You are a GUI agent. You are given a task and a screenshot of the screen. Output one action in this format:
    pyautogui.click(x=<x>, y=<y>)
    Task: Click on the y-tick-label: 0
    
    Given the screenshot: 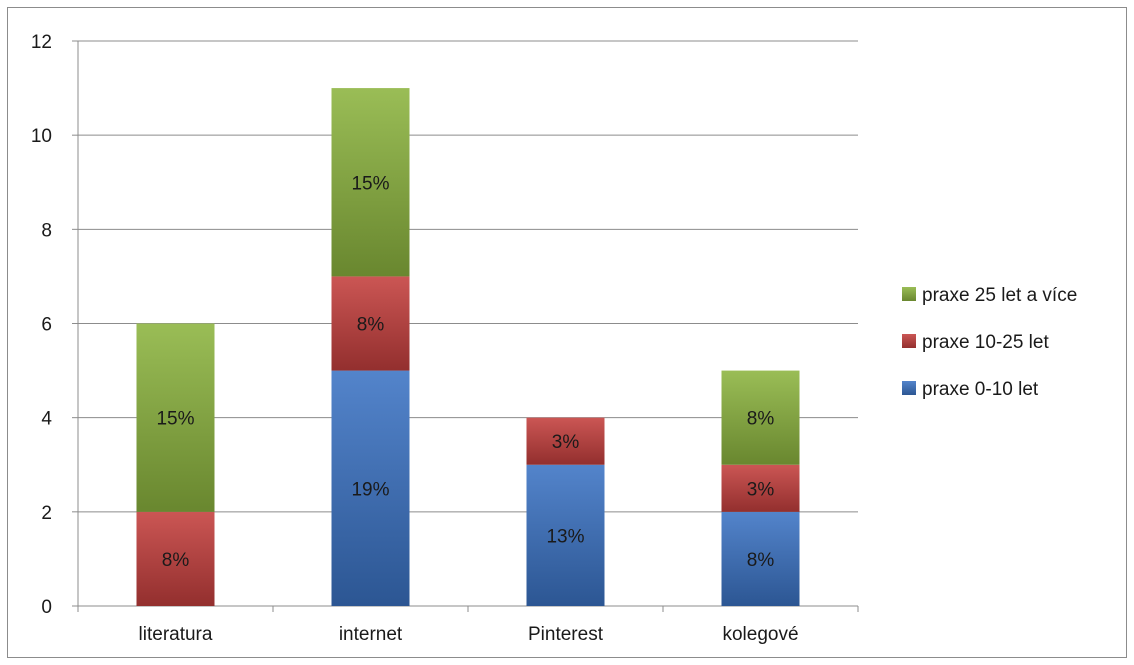 What is the action you would take?
    pyautogui.click(x=46, y=607)
    